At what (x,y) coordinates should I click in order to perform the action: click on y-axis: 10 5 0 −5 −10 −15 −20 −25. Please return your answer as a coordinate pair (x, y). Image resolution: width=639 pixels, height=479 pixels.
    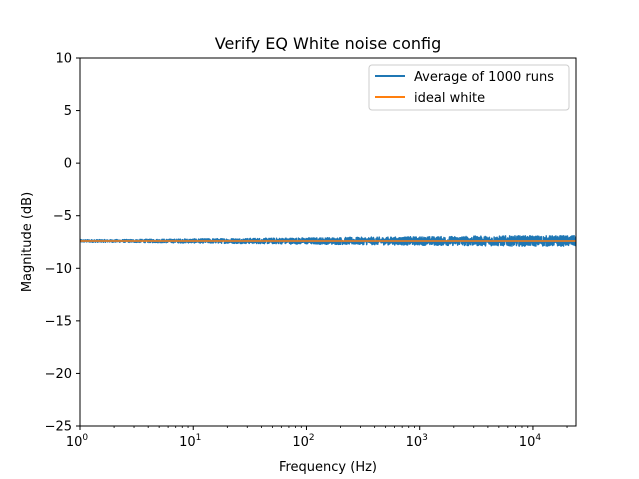
    Looking at the image, I should click on (62, 243).